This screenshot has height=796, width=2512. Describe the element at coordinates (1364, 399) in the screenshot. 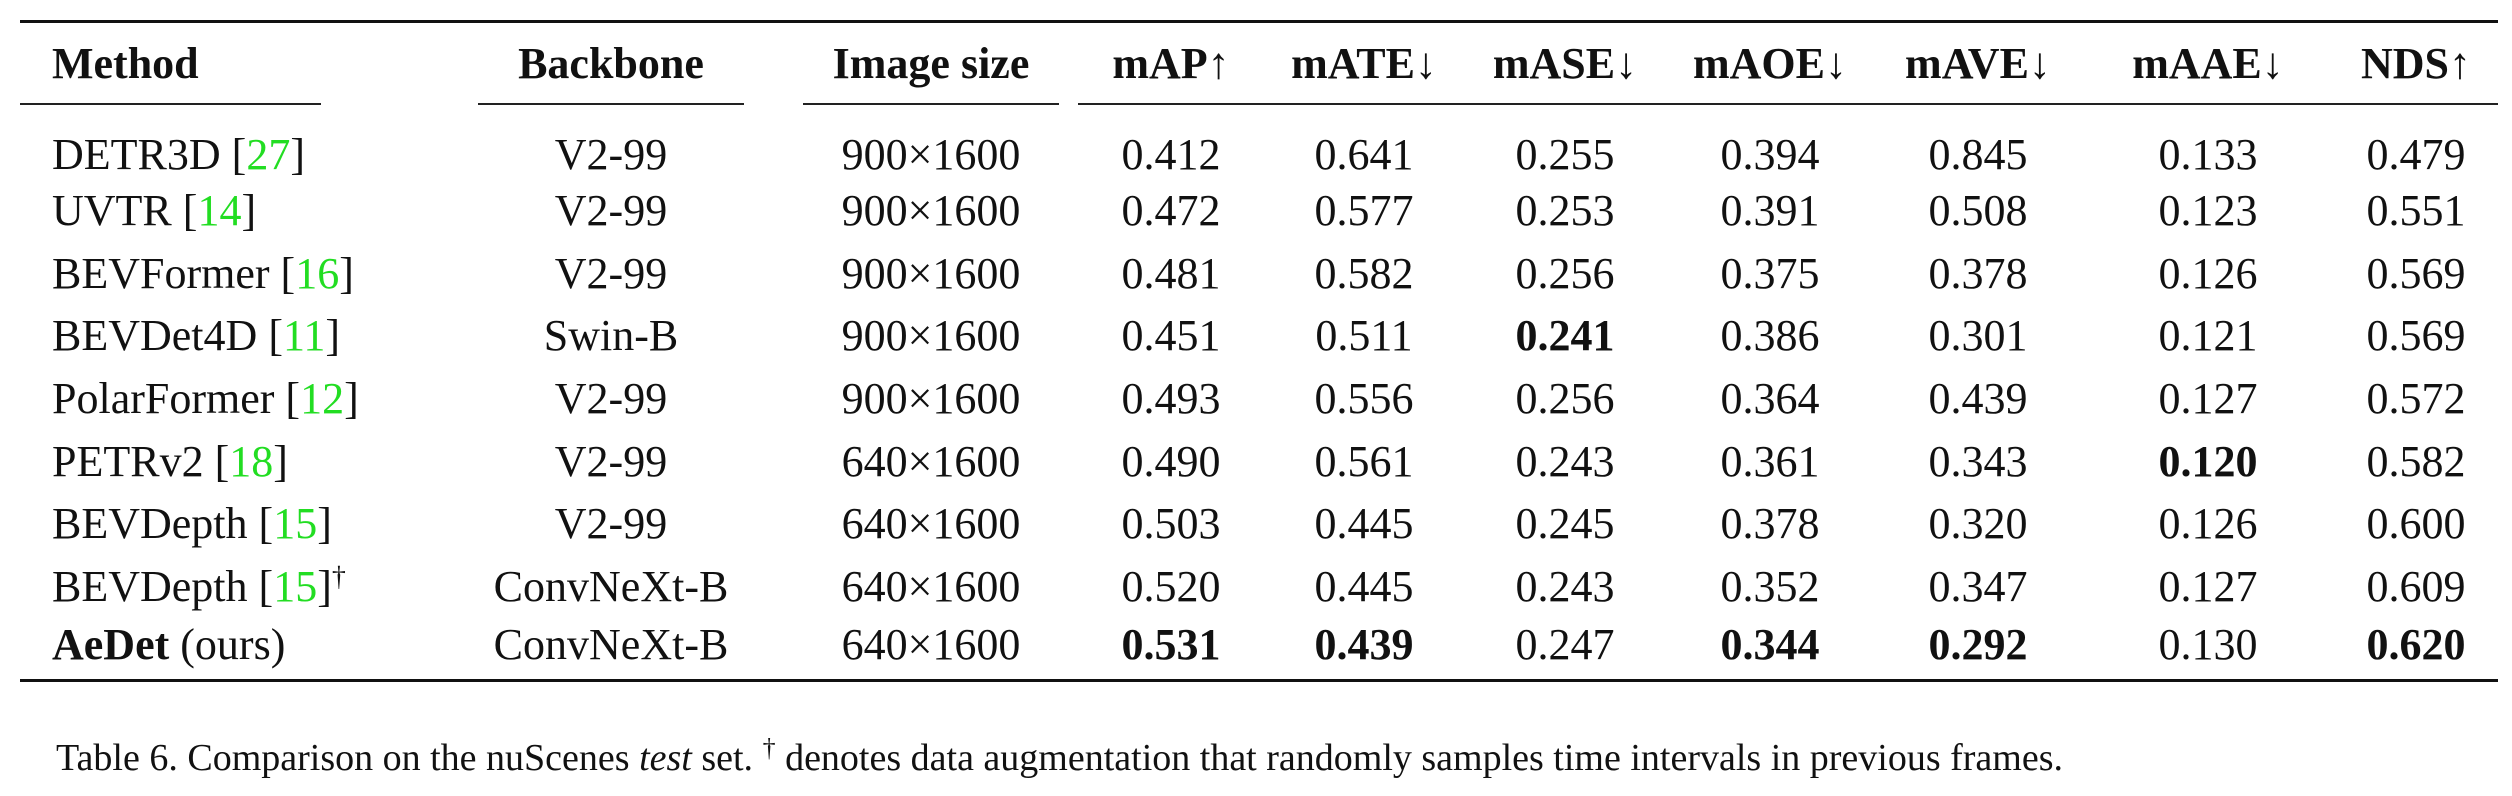

I see `mate-cell: 0.556` at that location.